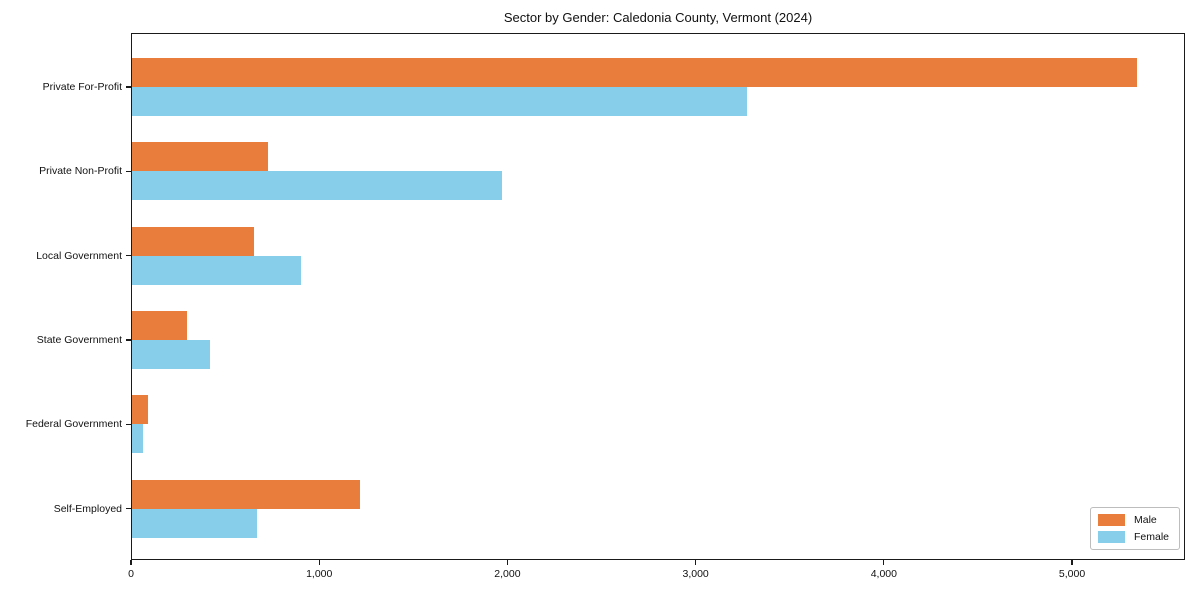 Image resolution: width=1200 pixels, height=600 pixels. I want to click on y-axis-category-label: Private For-Profit, so click(82, 87).